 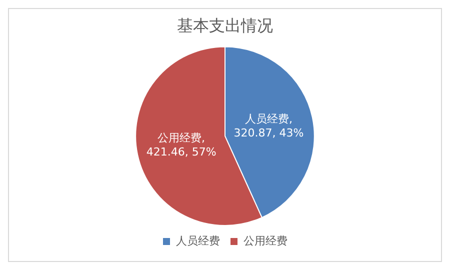 I want to click on legend-label: 公用经费, so click(x=266, y=241).